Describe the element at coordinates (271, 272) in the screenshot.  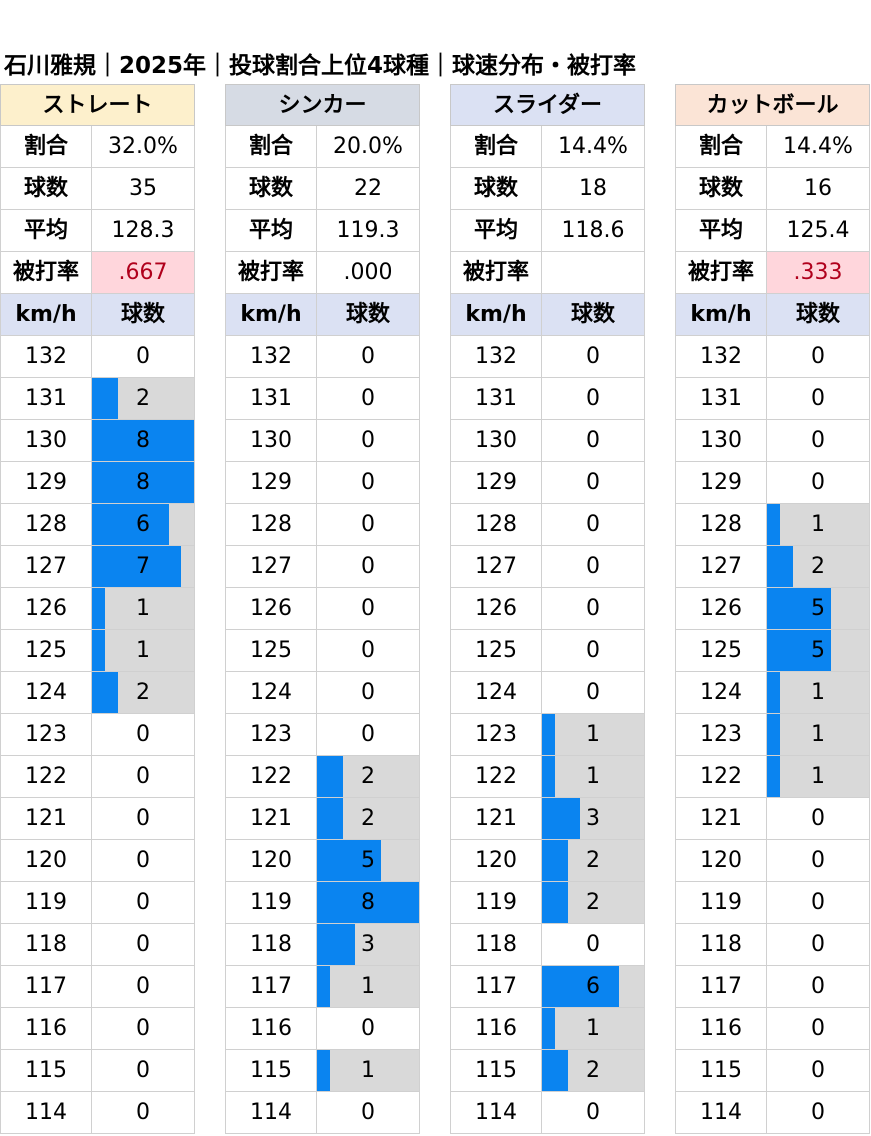
I see `stat-label: 被打率` at that location.